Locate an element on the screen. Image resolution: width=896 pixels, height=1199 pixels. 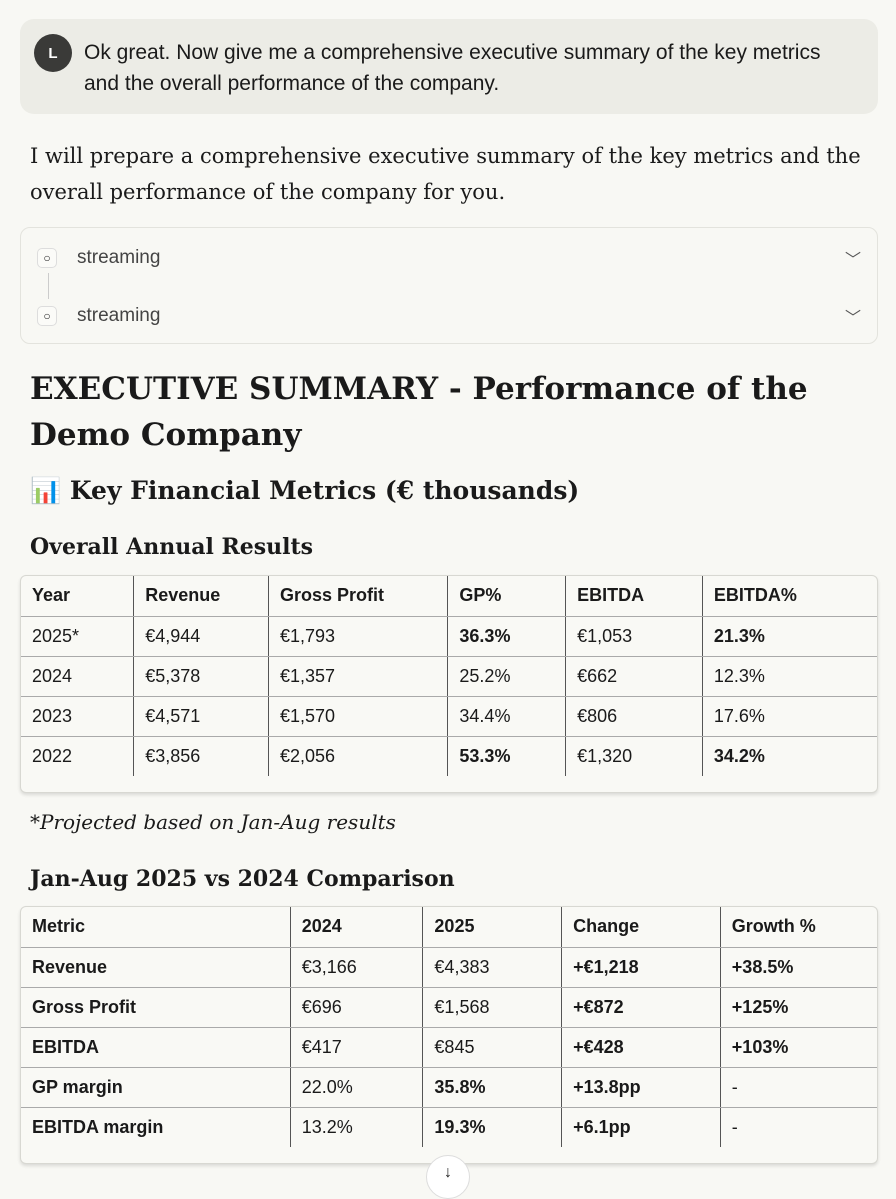
table-row: Revenue €3,166 €4,383 +€1,218 +38.5% is located at coordinates (449, 967).